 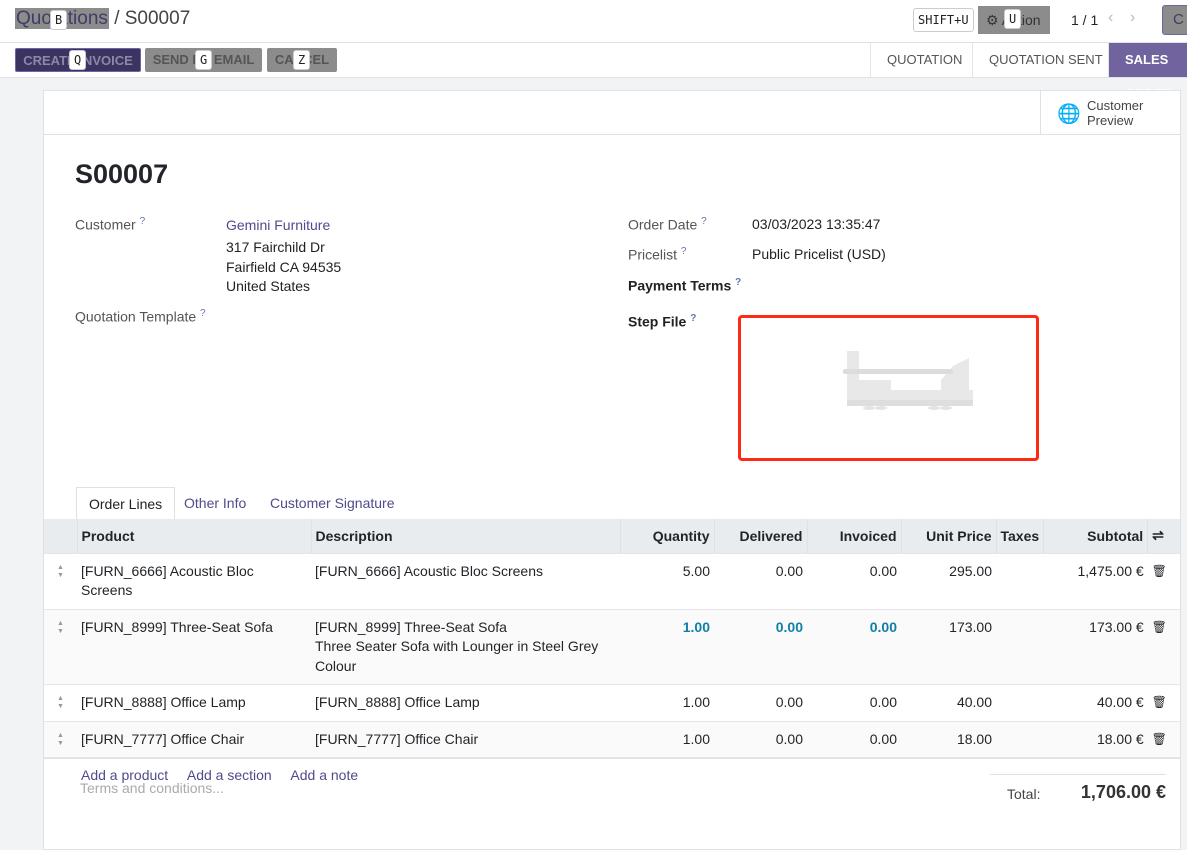 I want to click on customer-preview-button: 🌐 Customer Preview, so click(x=1110, y=113).